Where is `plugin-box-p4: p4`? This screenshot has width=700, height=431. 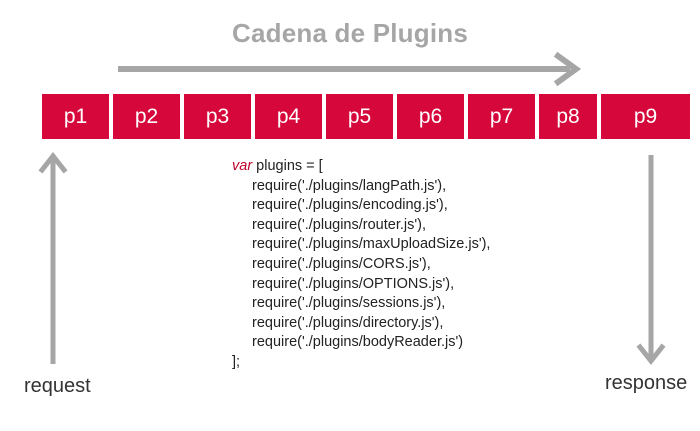
plugin-box-p4: p4 is located at coordinates (288, 116).